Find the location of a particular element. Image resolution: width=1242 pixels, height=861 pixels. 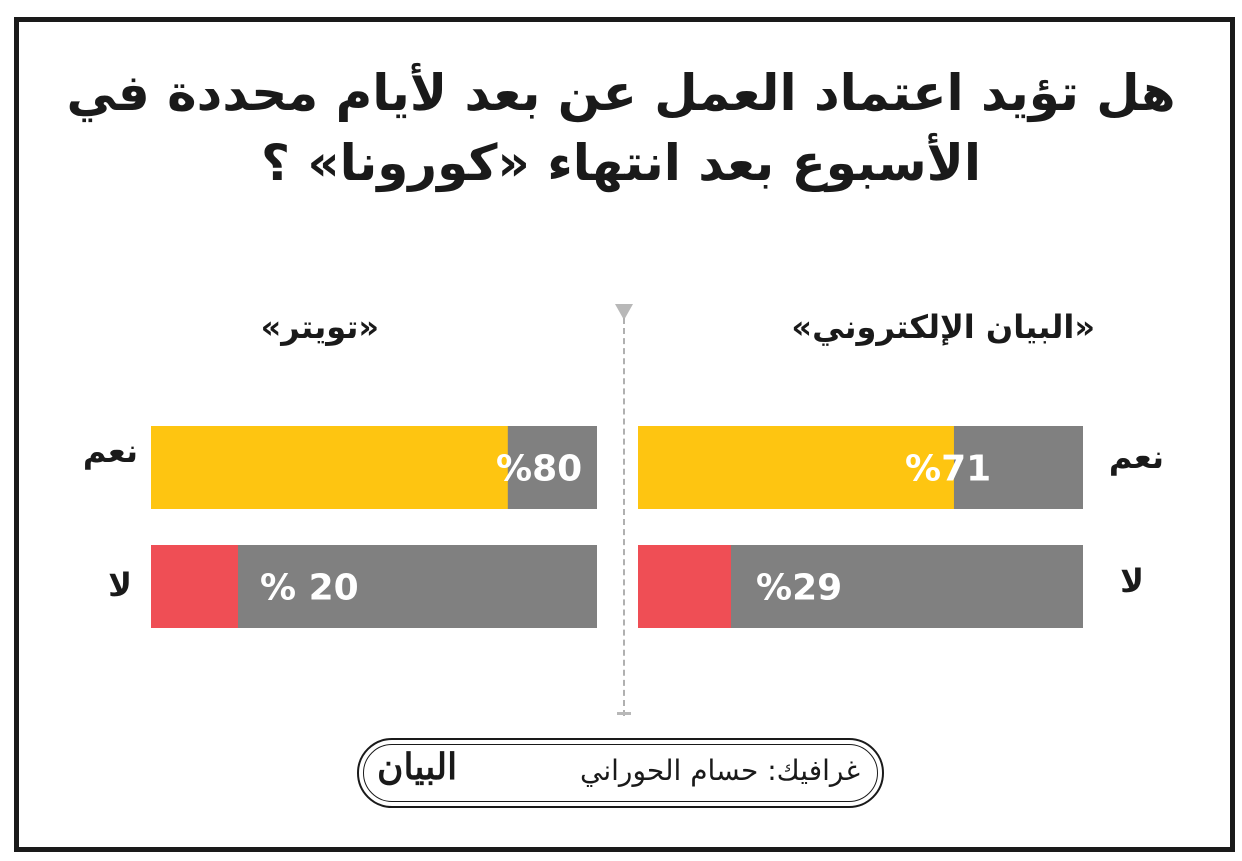

bar-fill-albayan-لا is located at coordinates (684, 586).